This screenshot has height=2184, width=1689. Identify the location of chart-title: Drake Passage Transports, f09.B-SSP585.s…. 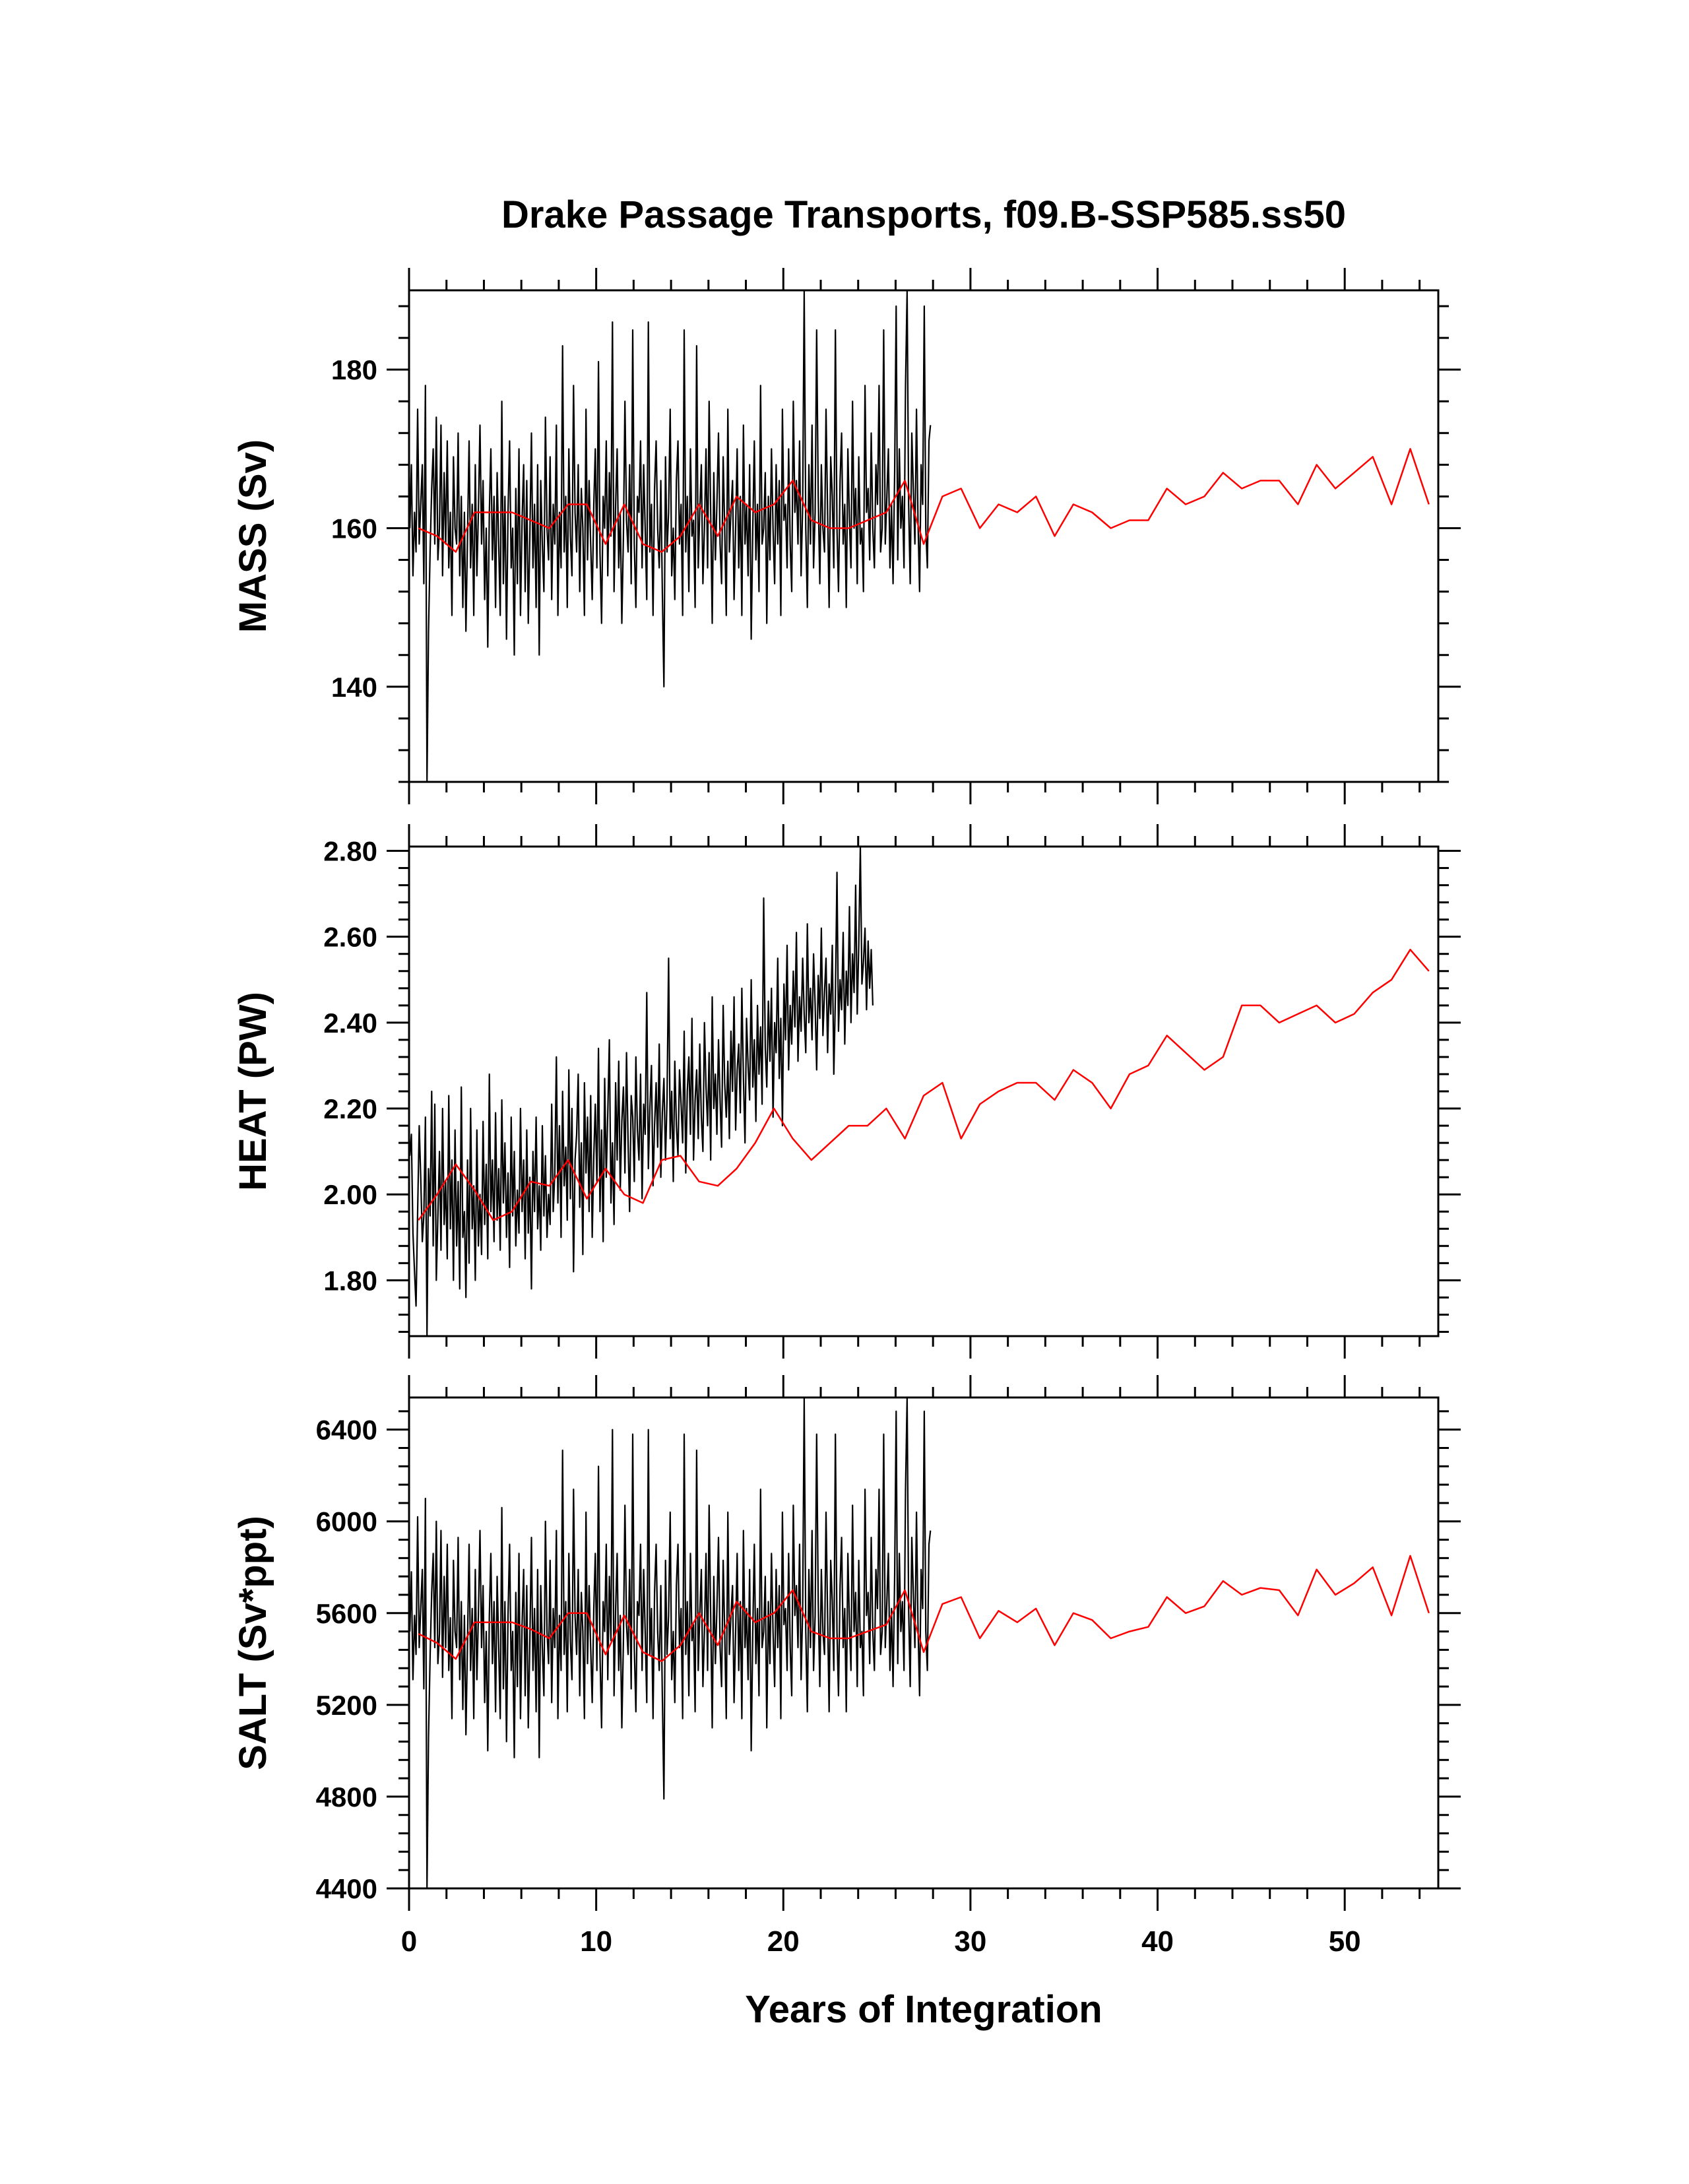
(923, 214).